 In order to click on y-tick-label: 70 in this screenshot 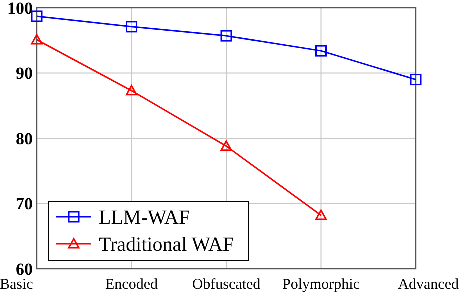, I will do `click(24, 204)`.